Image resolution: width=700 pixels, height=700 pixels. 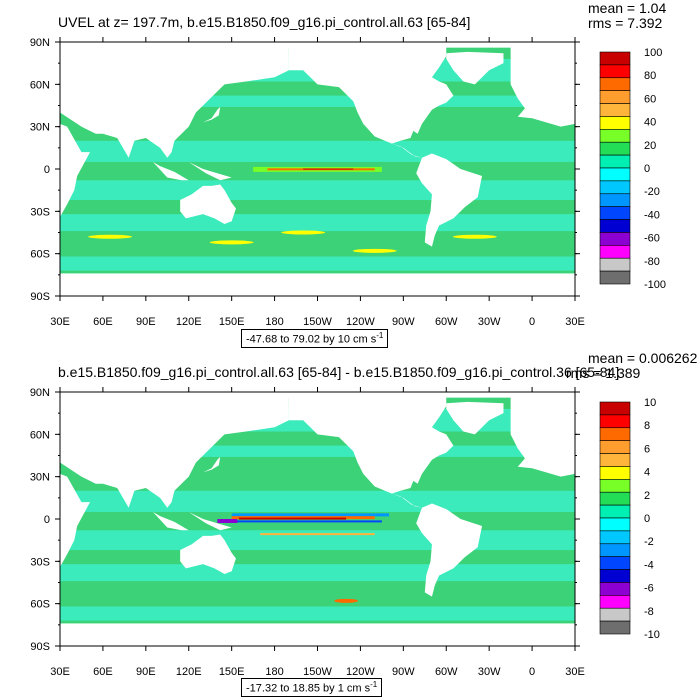 What do you see at coordinates (652, 262) in the screenshot?
I see `colorbar-label: -80` at bounding box center [652, 262].